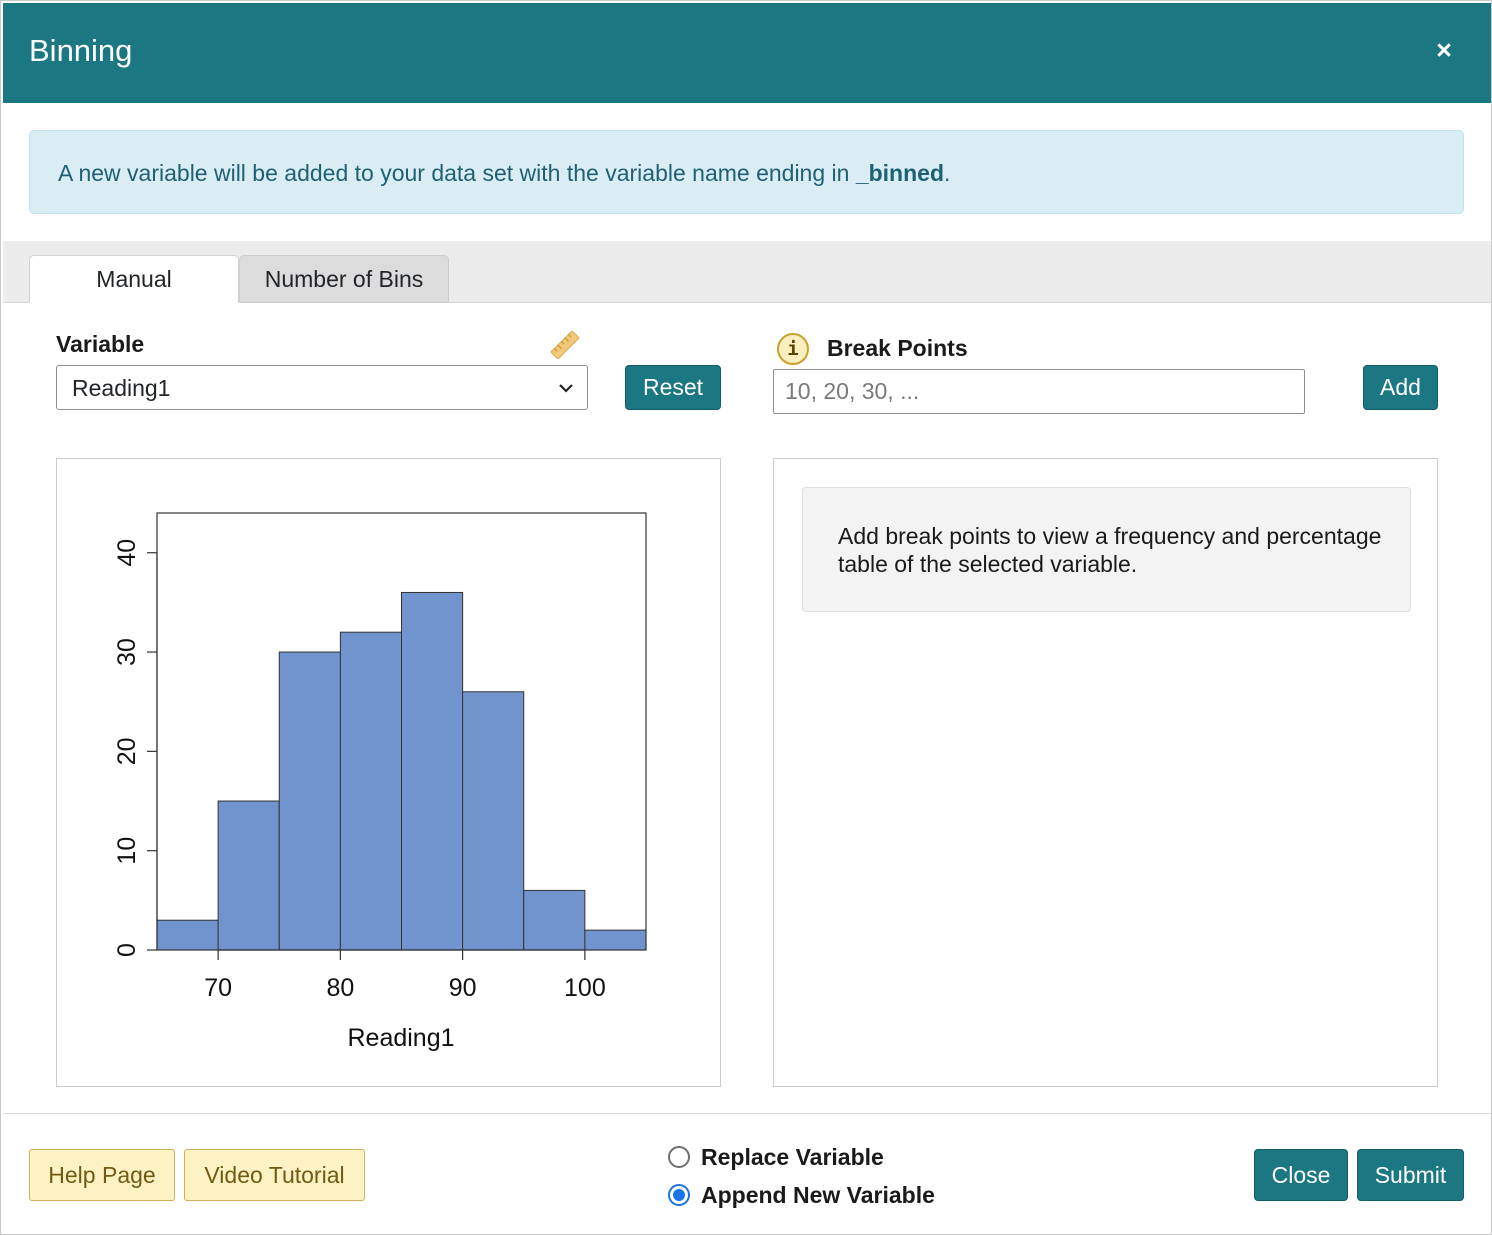  Describe the element at coordinates (1410, 1175) in the screenshot. I see `submit-button: Submit` at that location.